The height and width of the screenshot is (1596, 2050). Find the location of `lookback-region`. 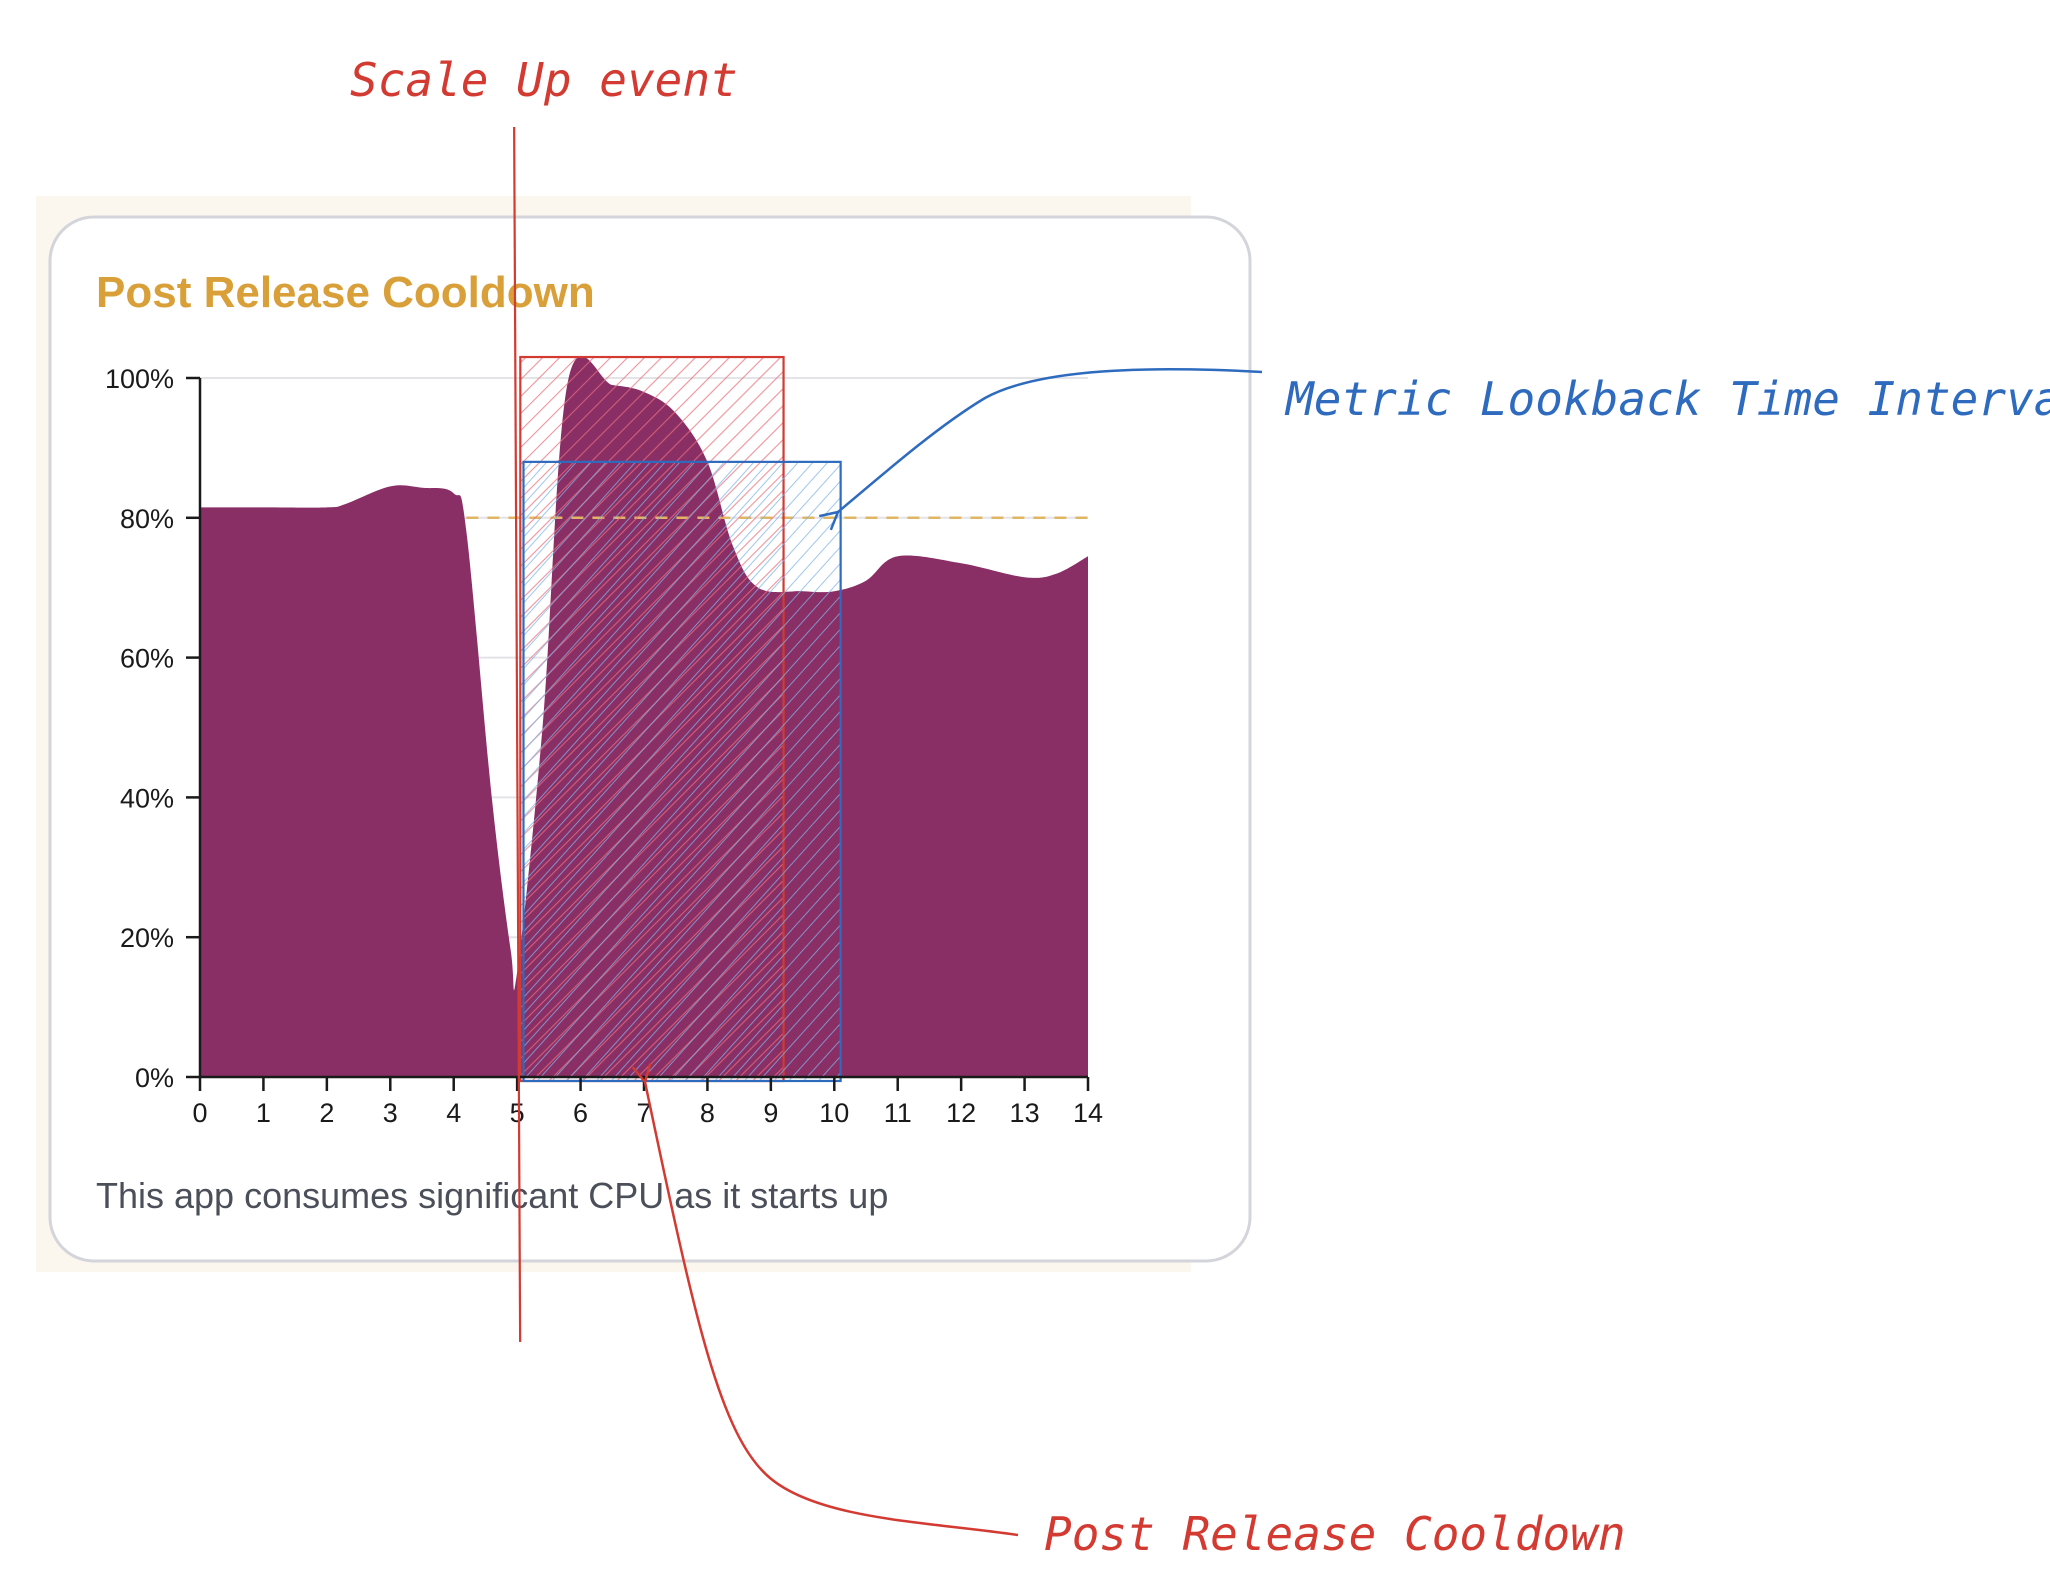

lookback-region is located at coordinates (682, 771).